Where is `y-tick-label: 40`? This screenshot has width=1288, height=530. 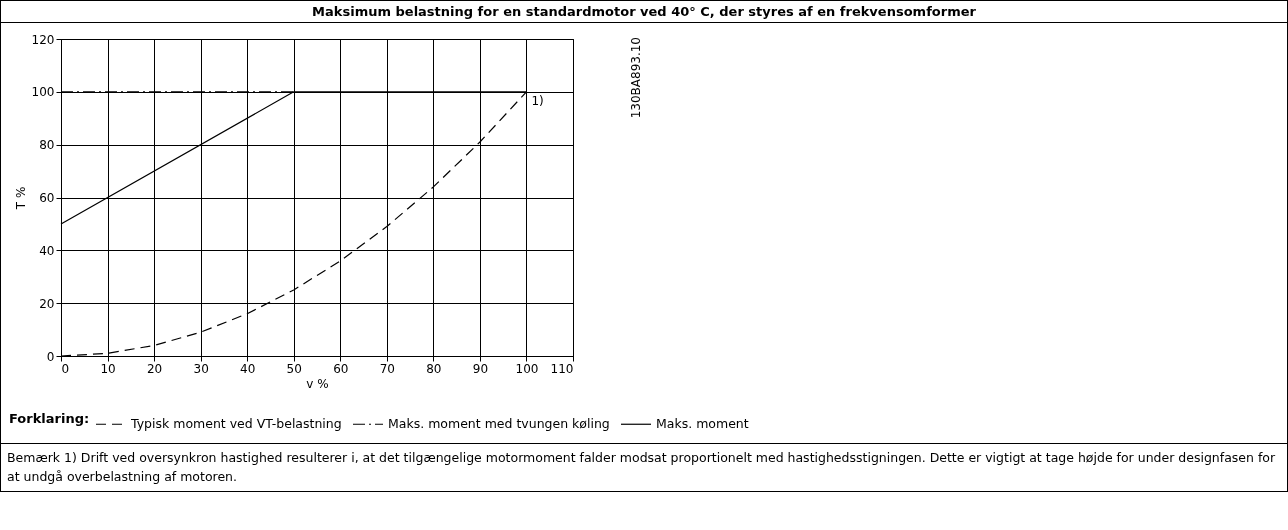 y-tick-label: 40 is located at coordinates (47, 250).